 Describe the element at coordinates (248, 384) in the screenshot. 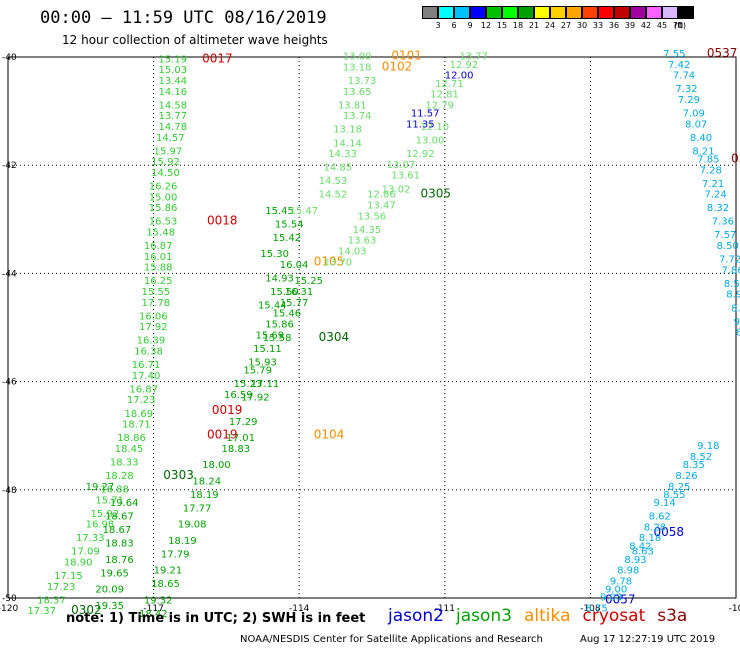

I see `wave-height-value: 15.23` at that location.